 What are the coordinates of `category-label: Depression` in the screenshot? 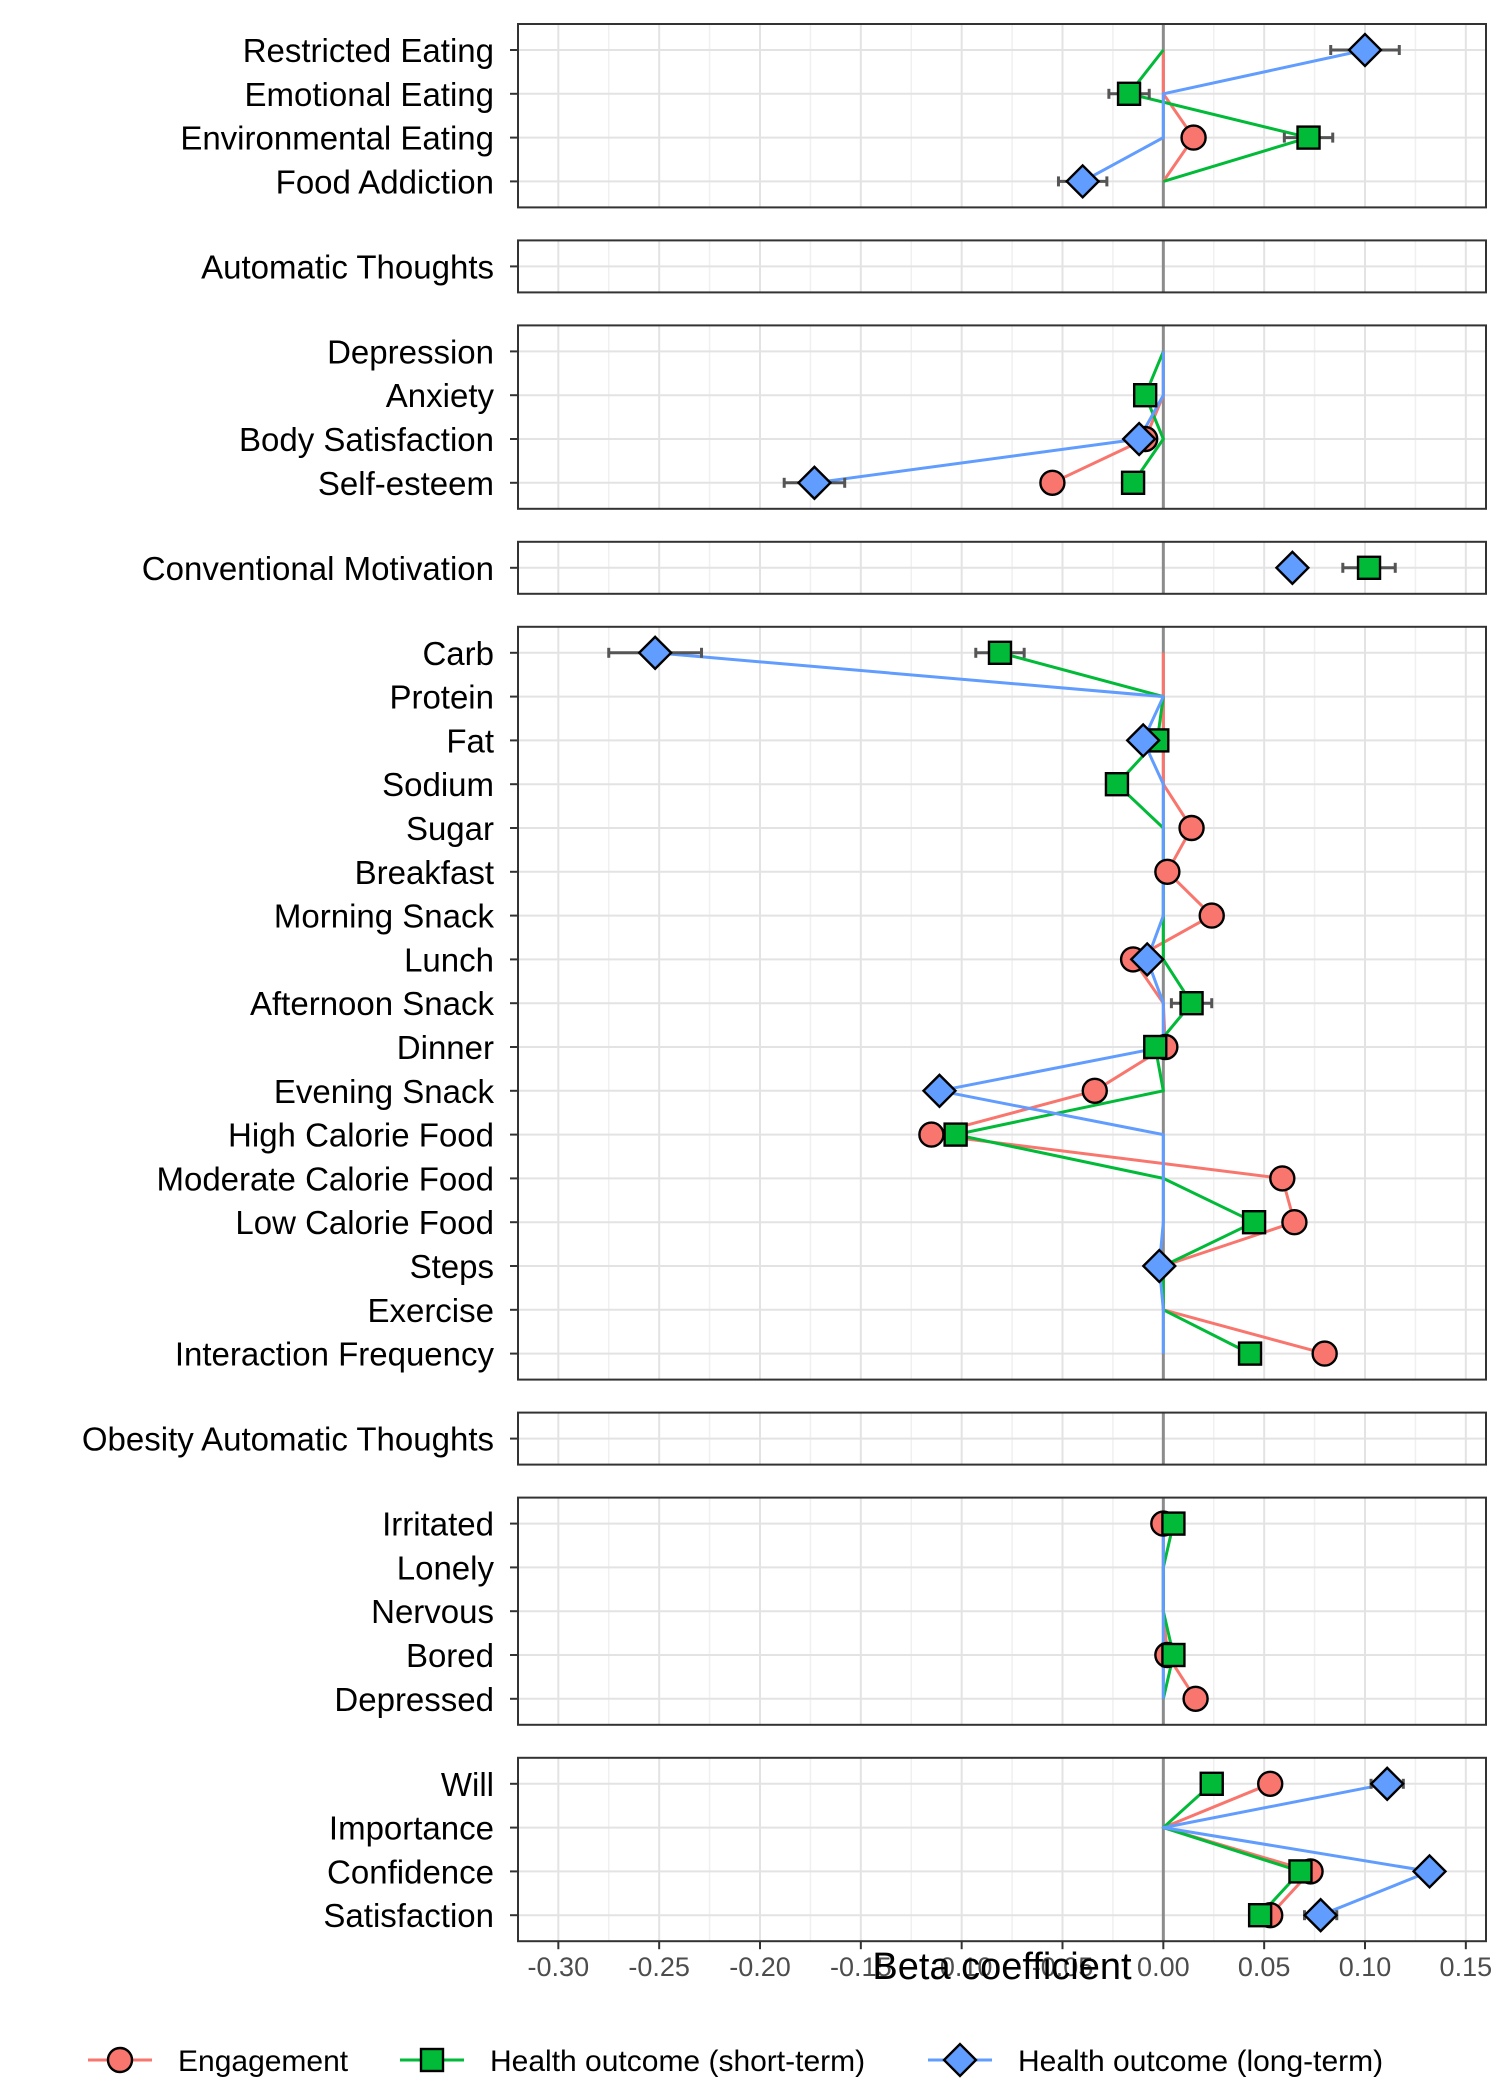 It's located at (410, 351).